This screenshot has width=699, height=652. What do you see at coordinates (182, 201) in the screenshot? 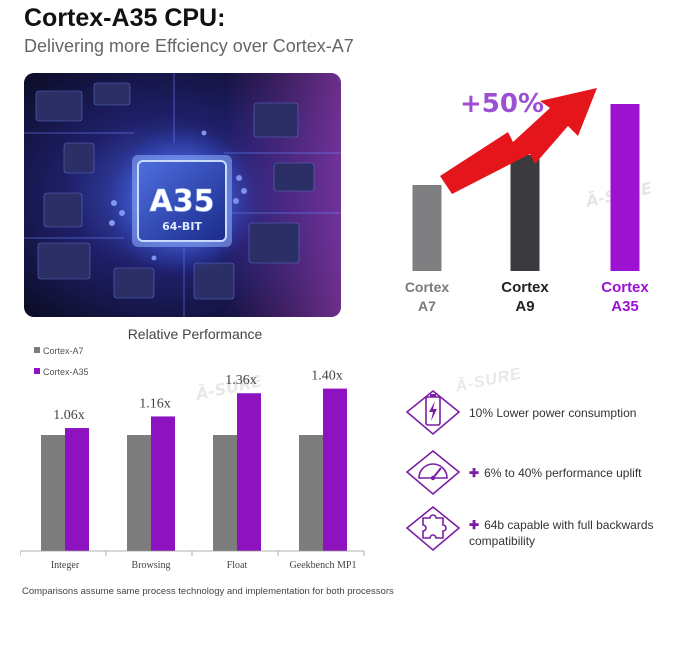
I see `chip-label: A35` at bounding box center [182, 201].